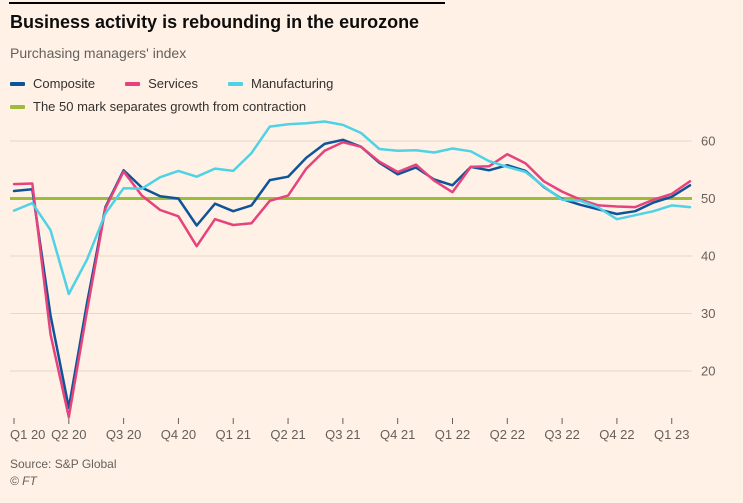 This screenshot has width=743, height=503. Describe the element at coordinates (561, 434) in the screenshot. I see `x-tick-label: Q3 22` at that location.